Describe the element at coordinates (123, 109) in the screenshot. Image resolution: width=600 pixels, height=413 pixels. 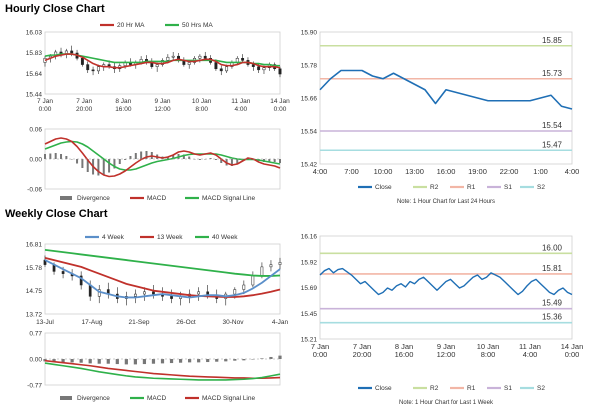
I see `hourly-price-x-tick-label: 16:00` at that location.